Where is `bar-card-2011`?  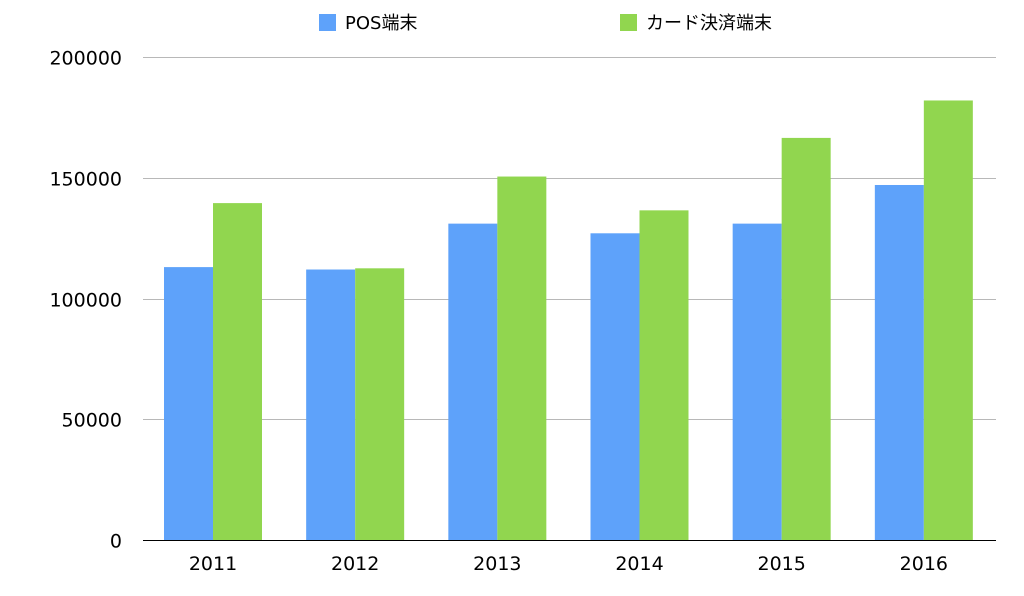
bar-card-2011 is located at coordinates (237, 372).